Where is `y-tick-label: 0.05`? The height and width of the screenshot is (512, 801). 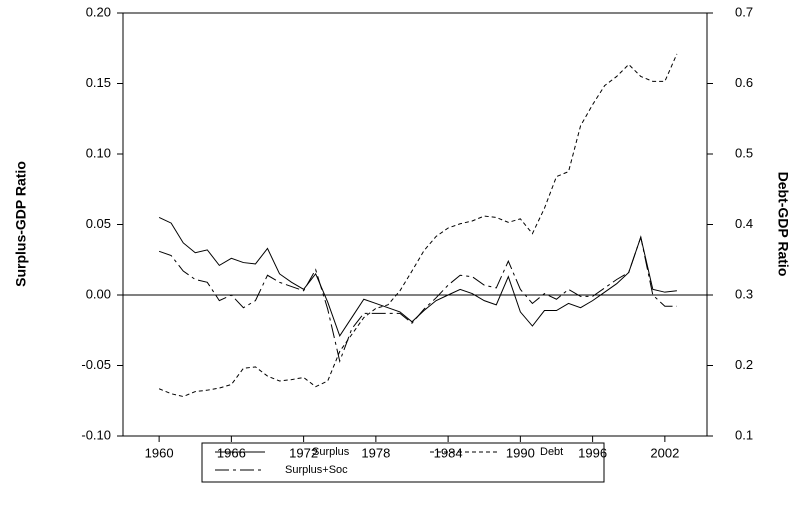
y-tick-label: 0.05 is located at coordinates (98, 223).